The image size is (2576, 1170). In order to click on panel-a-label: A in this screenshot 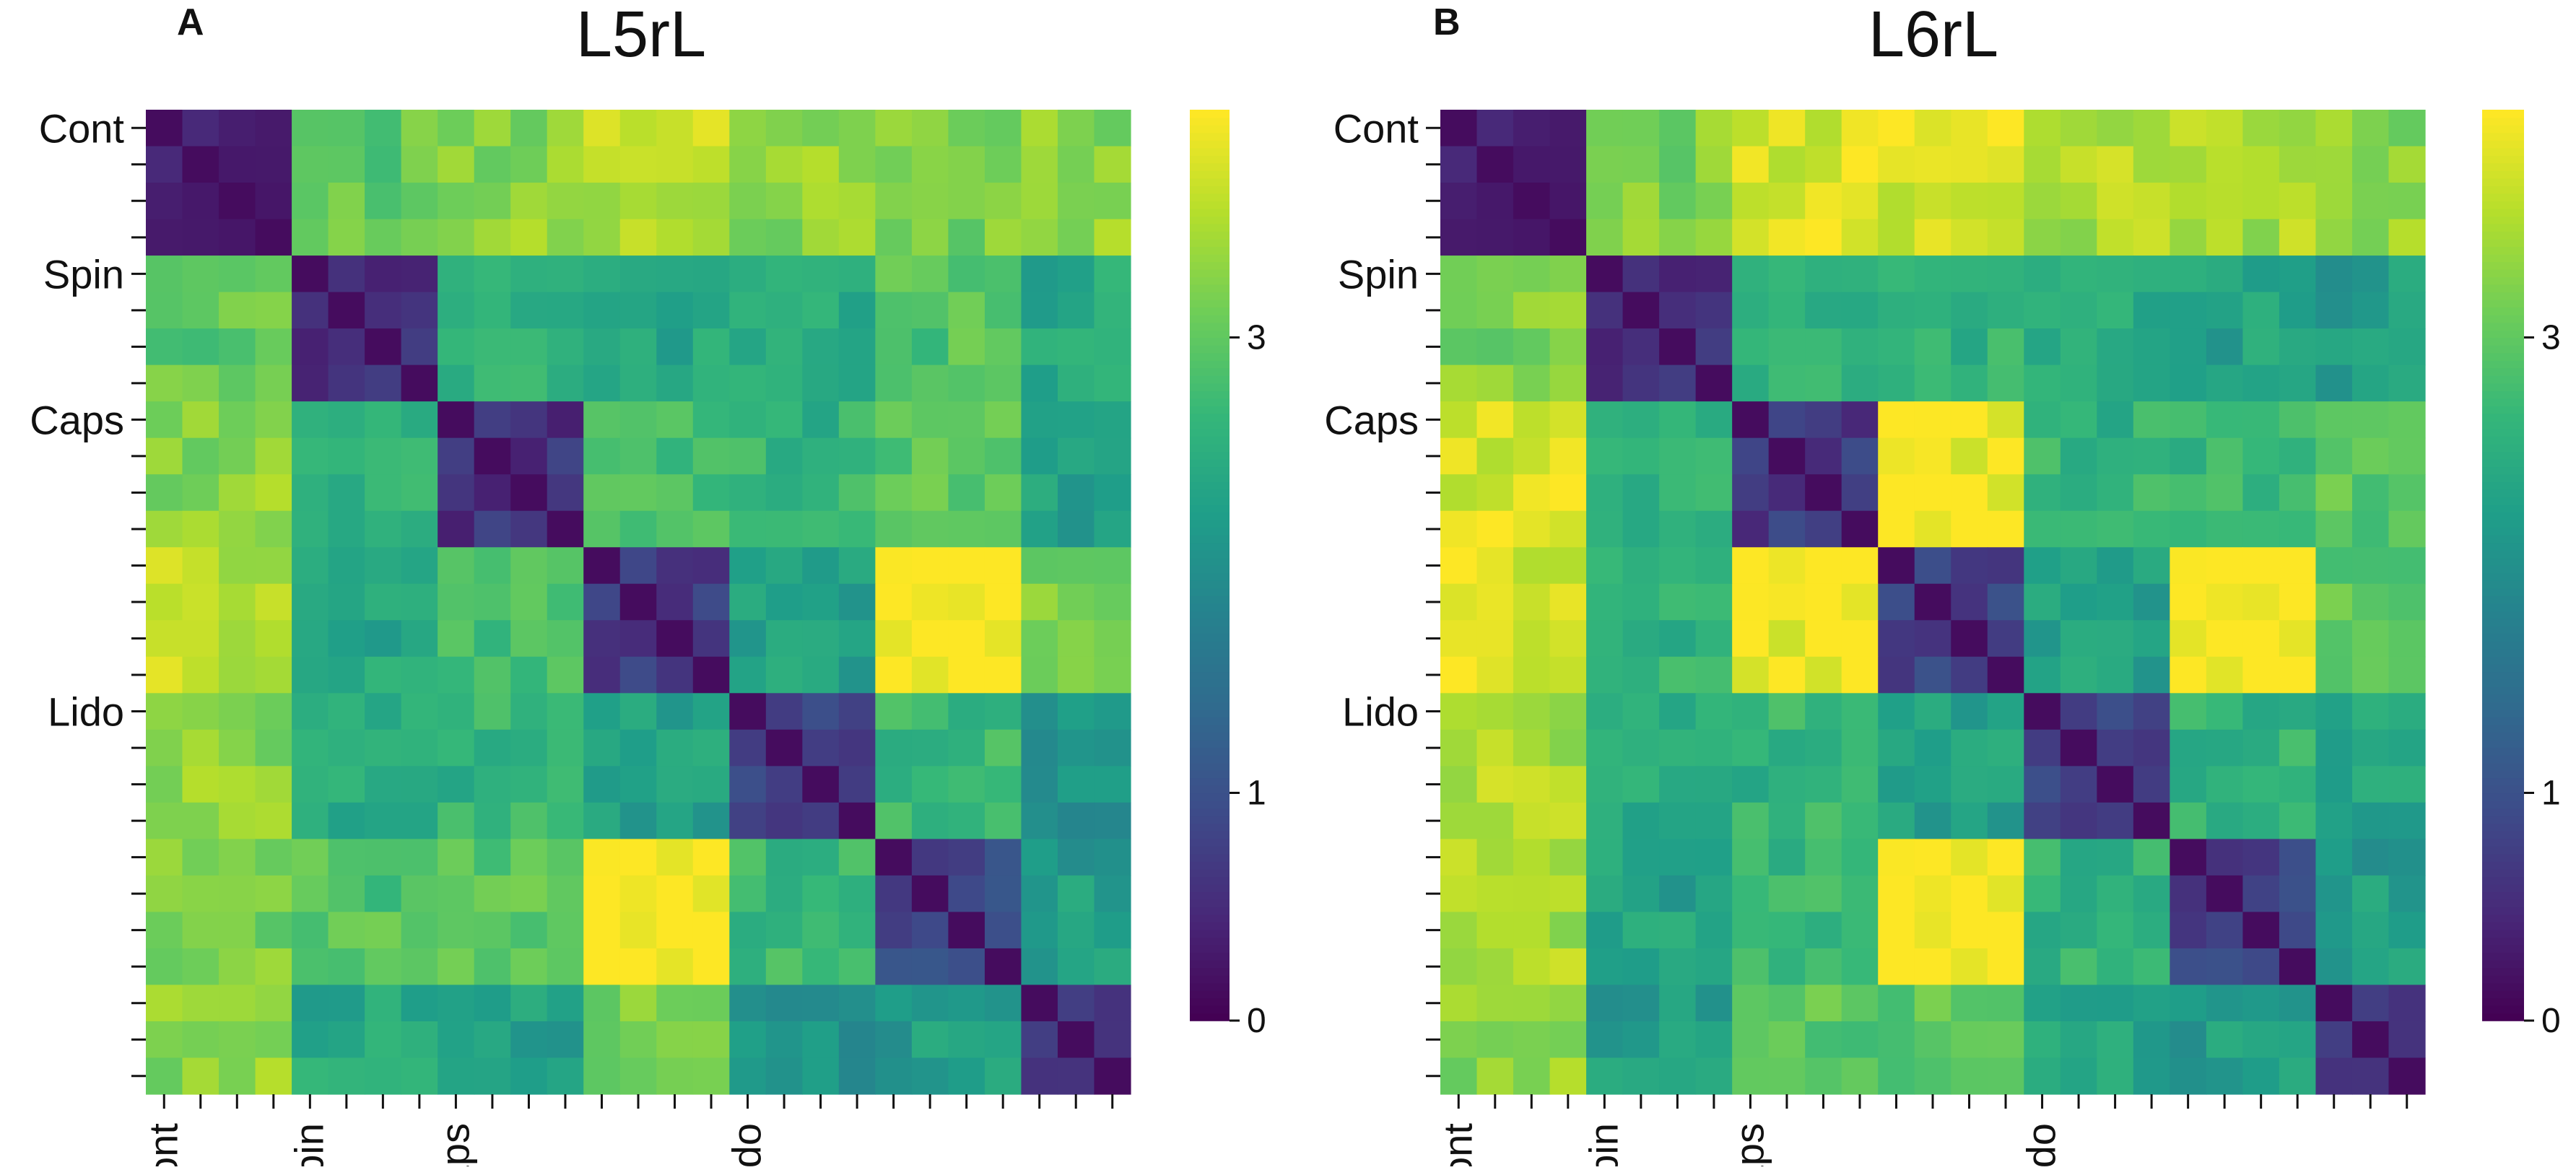, I will do `click(190, 22)`.